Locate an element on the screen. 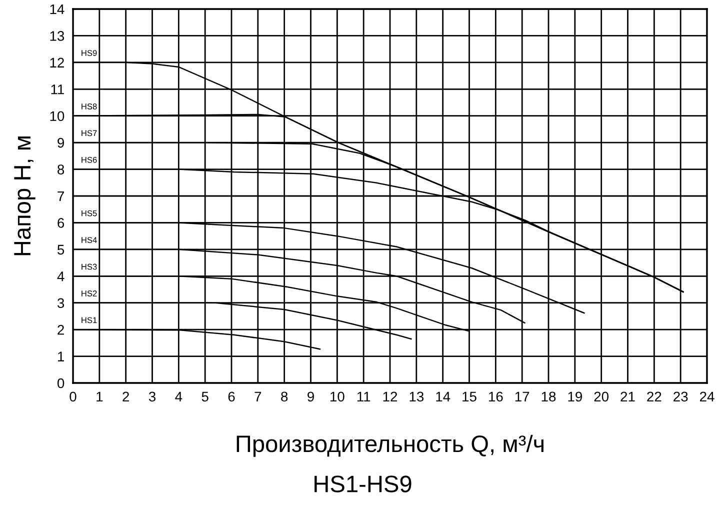 This screenshot has width=725, height=514. series-label: HS9 is located at coordinates (89, 53).